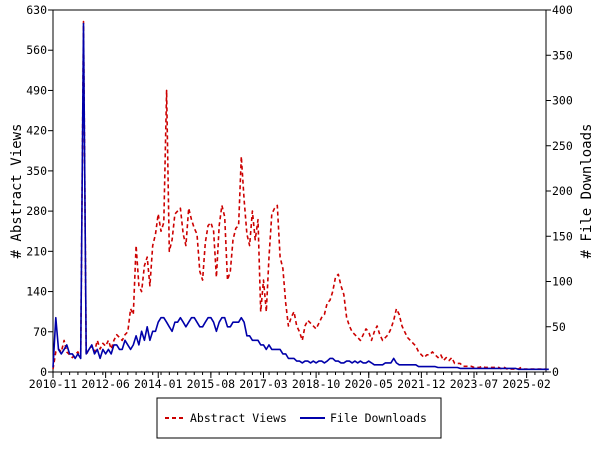 Image resolution: width=600 pixels, height=450 pixels. What do you see at coordinates (105, 384) in the screenshot?
I see `x-tick-label: 2012-06` at bounding box center [105, 384].